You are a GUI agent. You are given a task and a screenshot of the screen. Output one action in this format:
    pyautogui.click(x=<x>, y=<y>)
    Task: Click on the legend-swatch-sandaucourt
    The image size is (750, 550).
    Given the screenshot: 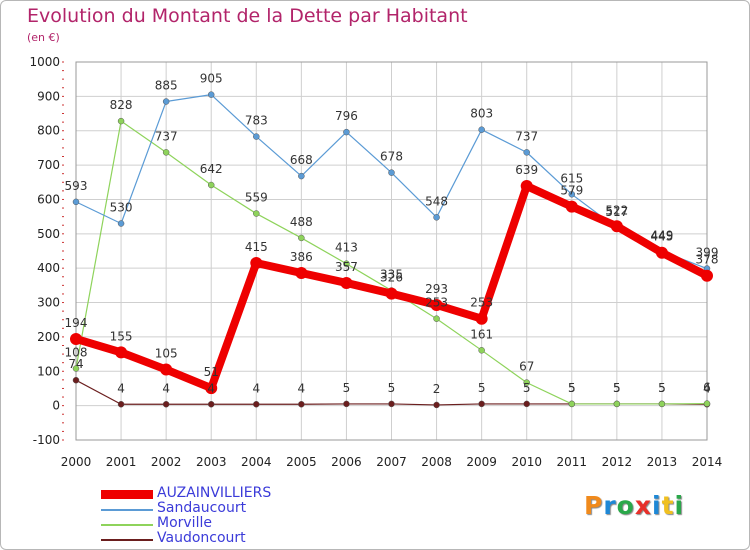 What is the action you would take?
    pyautogui.click(x=127, y=510)
    